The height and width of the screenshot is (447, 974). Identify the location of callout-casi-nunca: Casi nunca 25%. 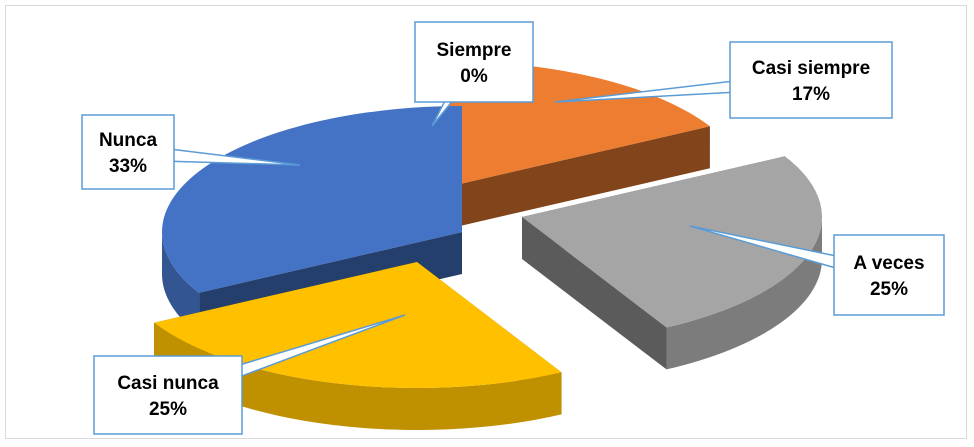
(249, 374).